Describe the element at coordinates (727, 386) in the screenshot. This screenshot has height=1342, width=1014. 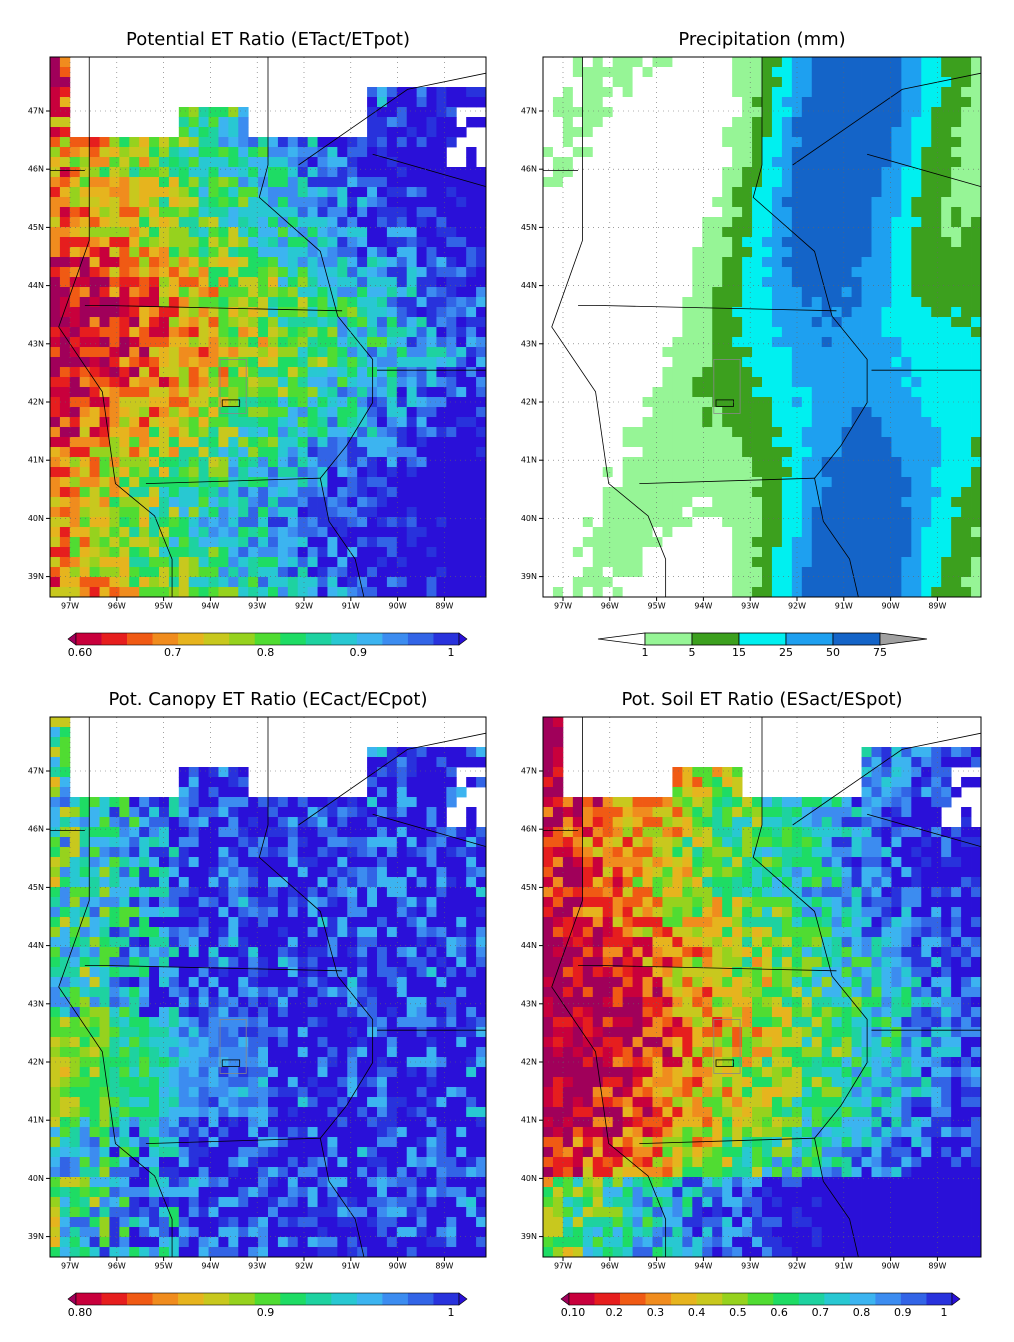
I see `site-box` at that location.